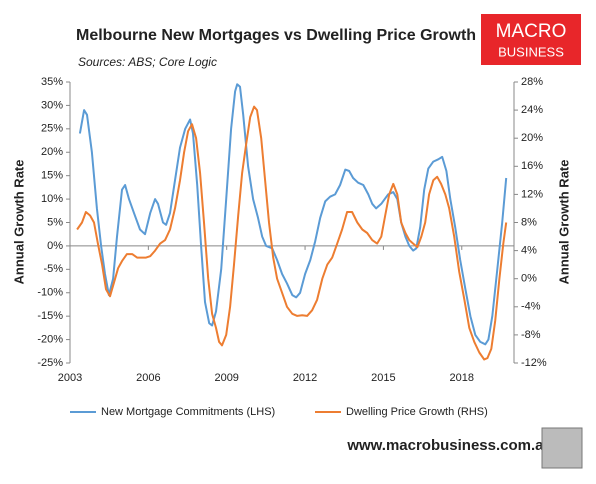 The width and height of the screenshot is (596, 484). What do you see at coordinates (70, 378) in the screenshot?
I see `x-tick-label: 2003` at bounding box center [70, 378].